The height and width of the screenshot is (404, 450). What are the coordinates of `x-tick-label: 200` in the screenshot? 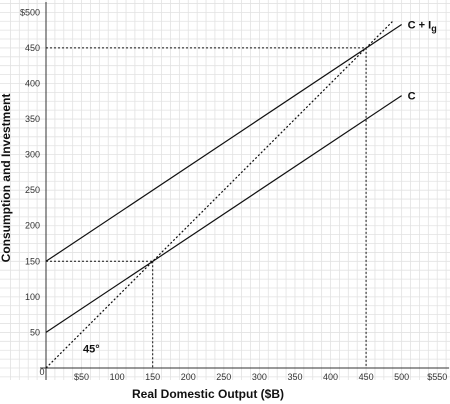 It's located at (188, 377).